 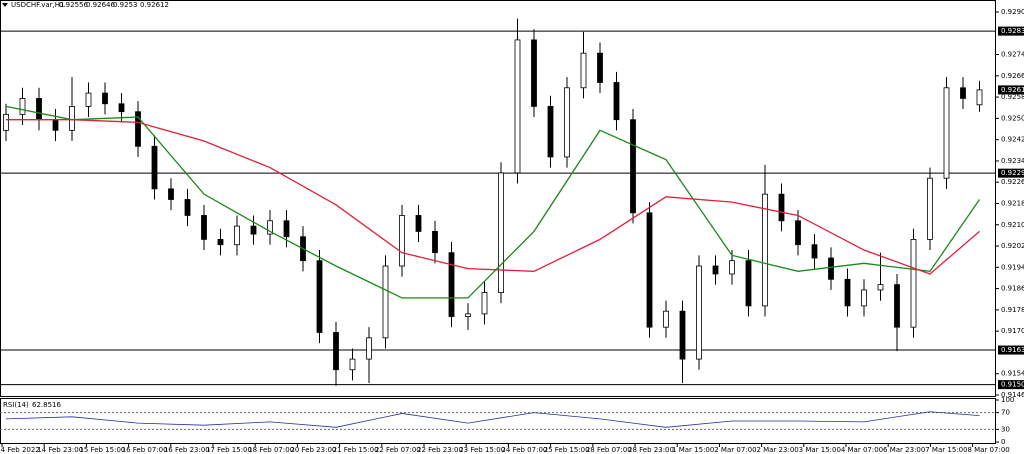 I want to click on rsi-tick-label: 0, so click(x=1003, y=442).